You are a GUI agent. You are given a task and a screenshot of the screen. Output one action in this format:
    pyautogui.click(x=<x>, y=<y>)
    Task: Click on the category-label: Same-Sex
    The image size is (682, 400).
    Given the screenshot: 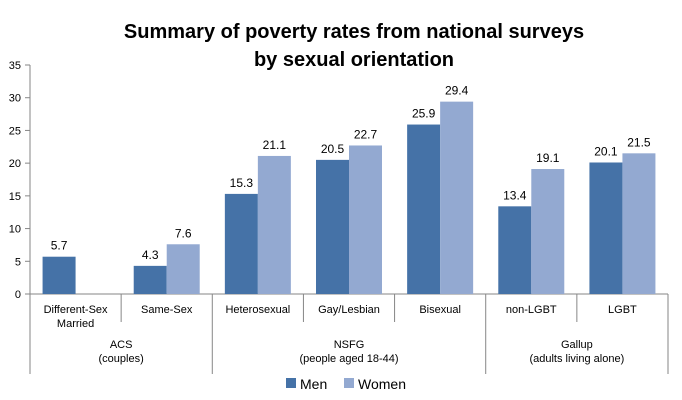 What is the action you would take?
    pyautogui.click(x=167, y=310)
    